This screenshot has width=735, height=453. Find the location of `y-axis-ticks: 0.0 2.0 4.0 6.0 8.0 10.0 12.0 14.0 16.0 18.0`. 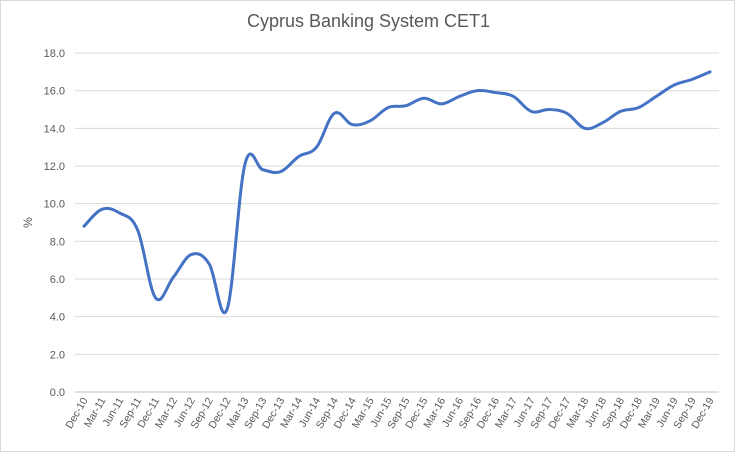

y-axis-ticks: 0.0 2.0 4.0 6.0 8.0 10.0 12.0 14.0 16.0 18.0 is located at coordinates (54, 223).